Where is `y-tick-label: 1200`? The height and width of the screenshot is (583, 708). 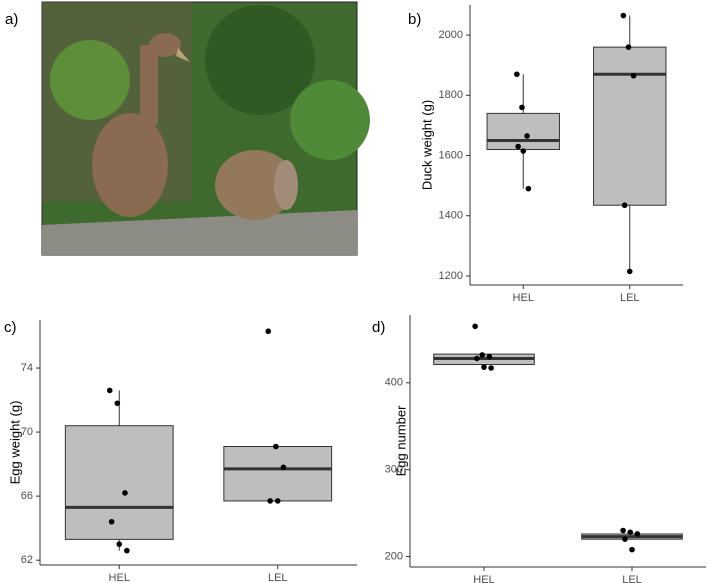 y-tick-label: 1200 is located at coordinates (451, 276).